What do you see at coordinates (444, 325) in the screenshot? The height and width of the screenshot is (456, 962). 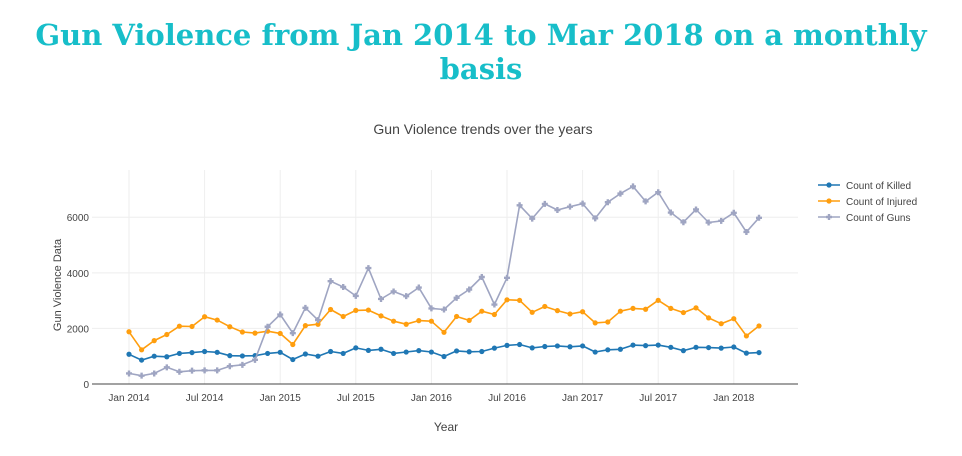 I see `series-count-of-injured` at bounding box center [444, 325].